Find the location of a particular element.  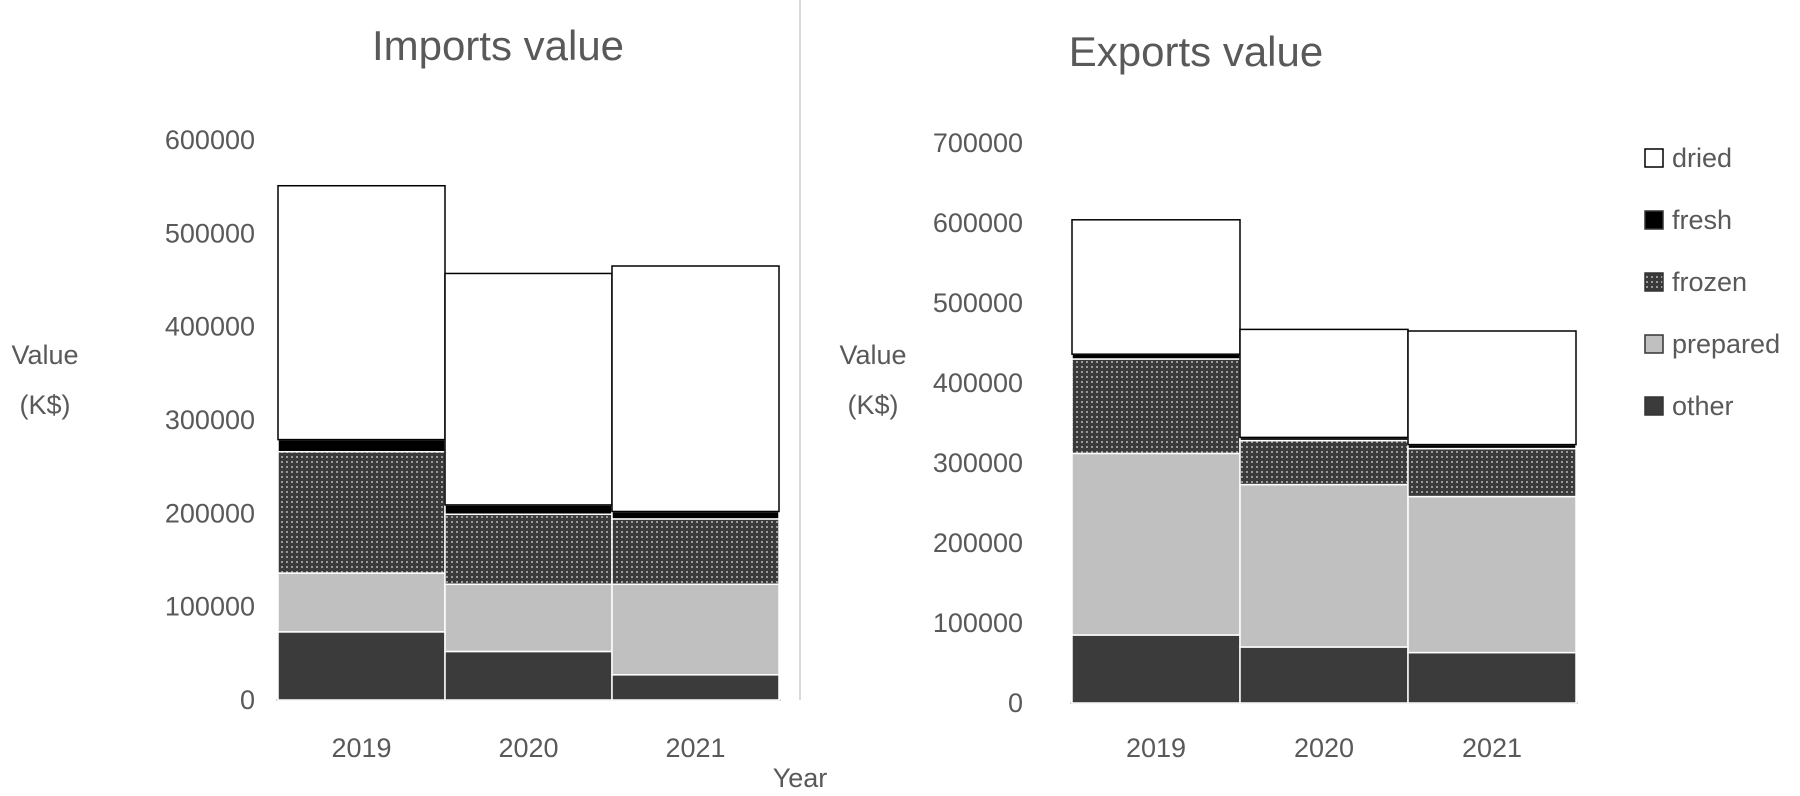

imports-xtick-2021: 2021 is located at coordinates (695, 748).